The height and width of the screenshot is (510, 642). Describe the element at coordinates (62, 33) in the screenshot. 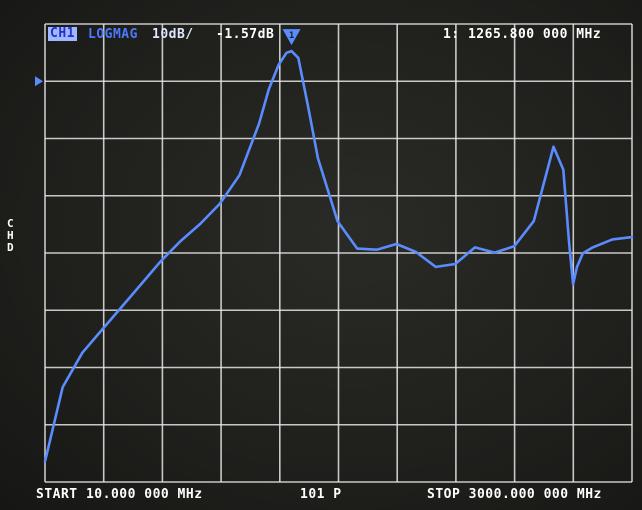

I see `channel-tag: CH1` at that location.